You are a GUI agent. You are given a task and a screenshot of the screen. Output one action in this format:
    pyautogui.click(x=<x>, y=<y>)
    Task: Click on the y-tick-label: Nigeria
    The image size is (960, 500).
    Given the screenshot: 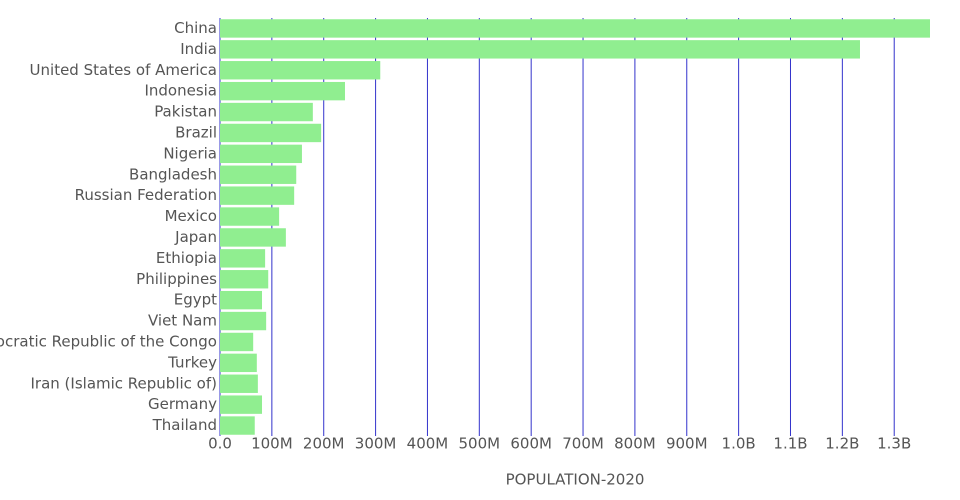 What is the action you would take?
    pyautogui.click(x=190, y=153)
    